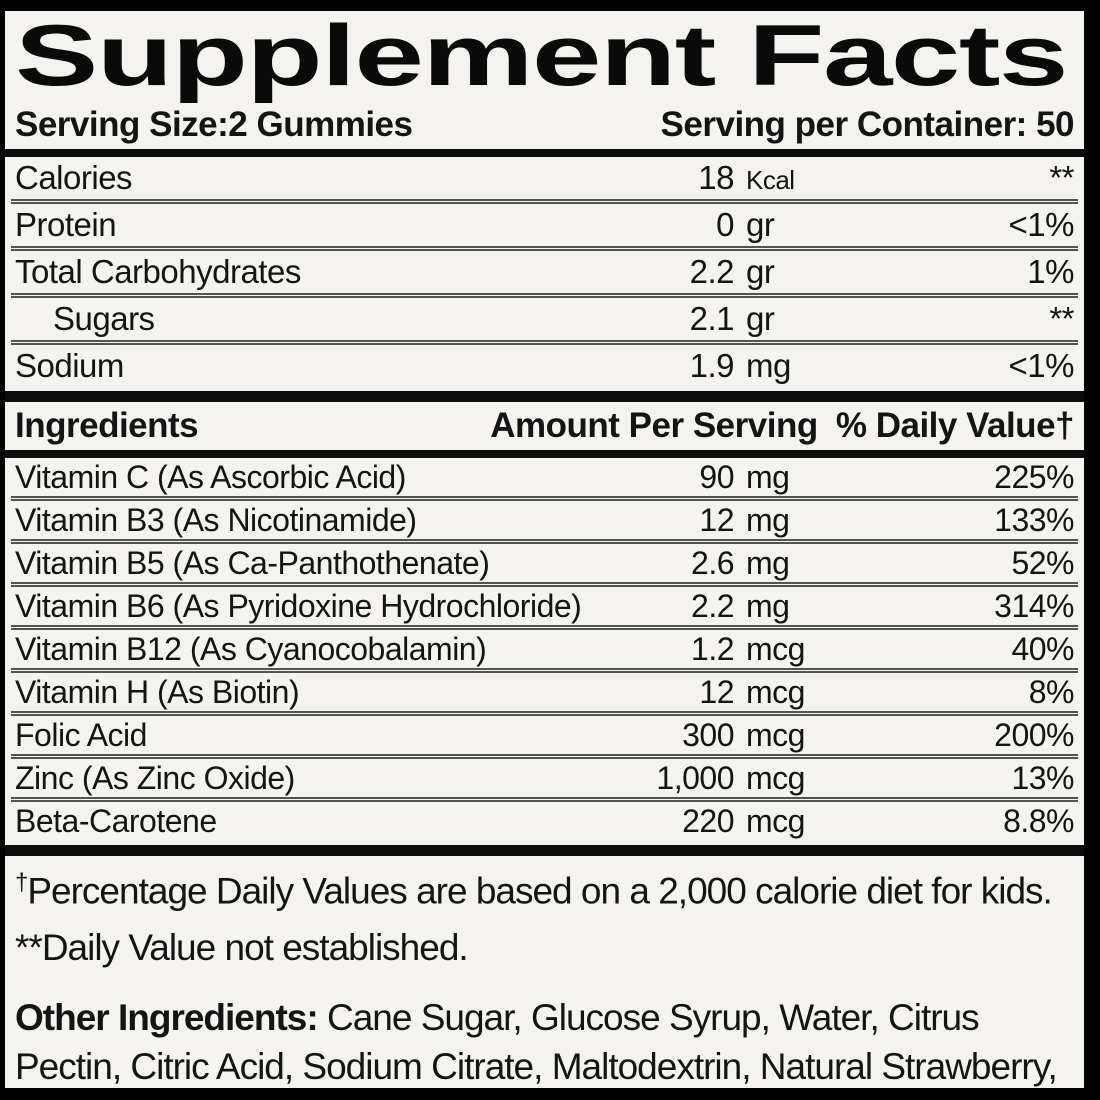 Image resolution: width=1100 pixels, height=1100 pixels. What do you see at coordinates (1034, 734) in the screenshot?
I see `row-daily-value: 200%` at bounding box center [1034, 734].